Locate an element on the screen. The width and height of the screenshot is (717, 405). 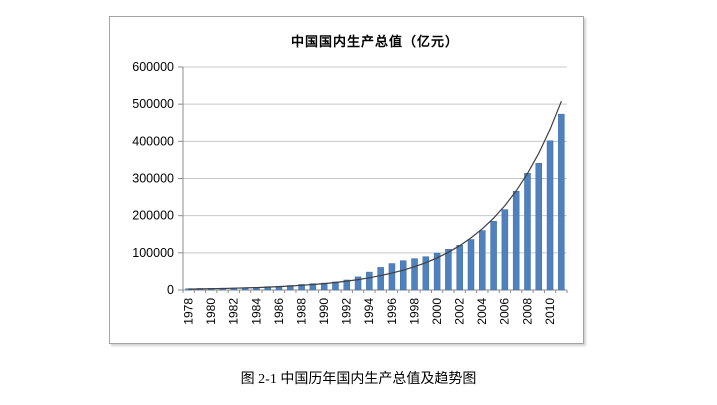
gdp-bar-1993 is located at coordinates (358, 283).